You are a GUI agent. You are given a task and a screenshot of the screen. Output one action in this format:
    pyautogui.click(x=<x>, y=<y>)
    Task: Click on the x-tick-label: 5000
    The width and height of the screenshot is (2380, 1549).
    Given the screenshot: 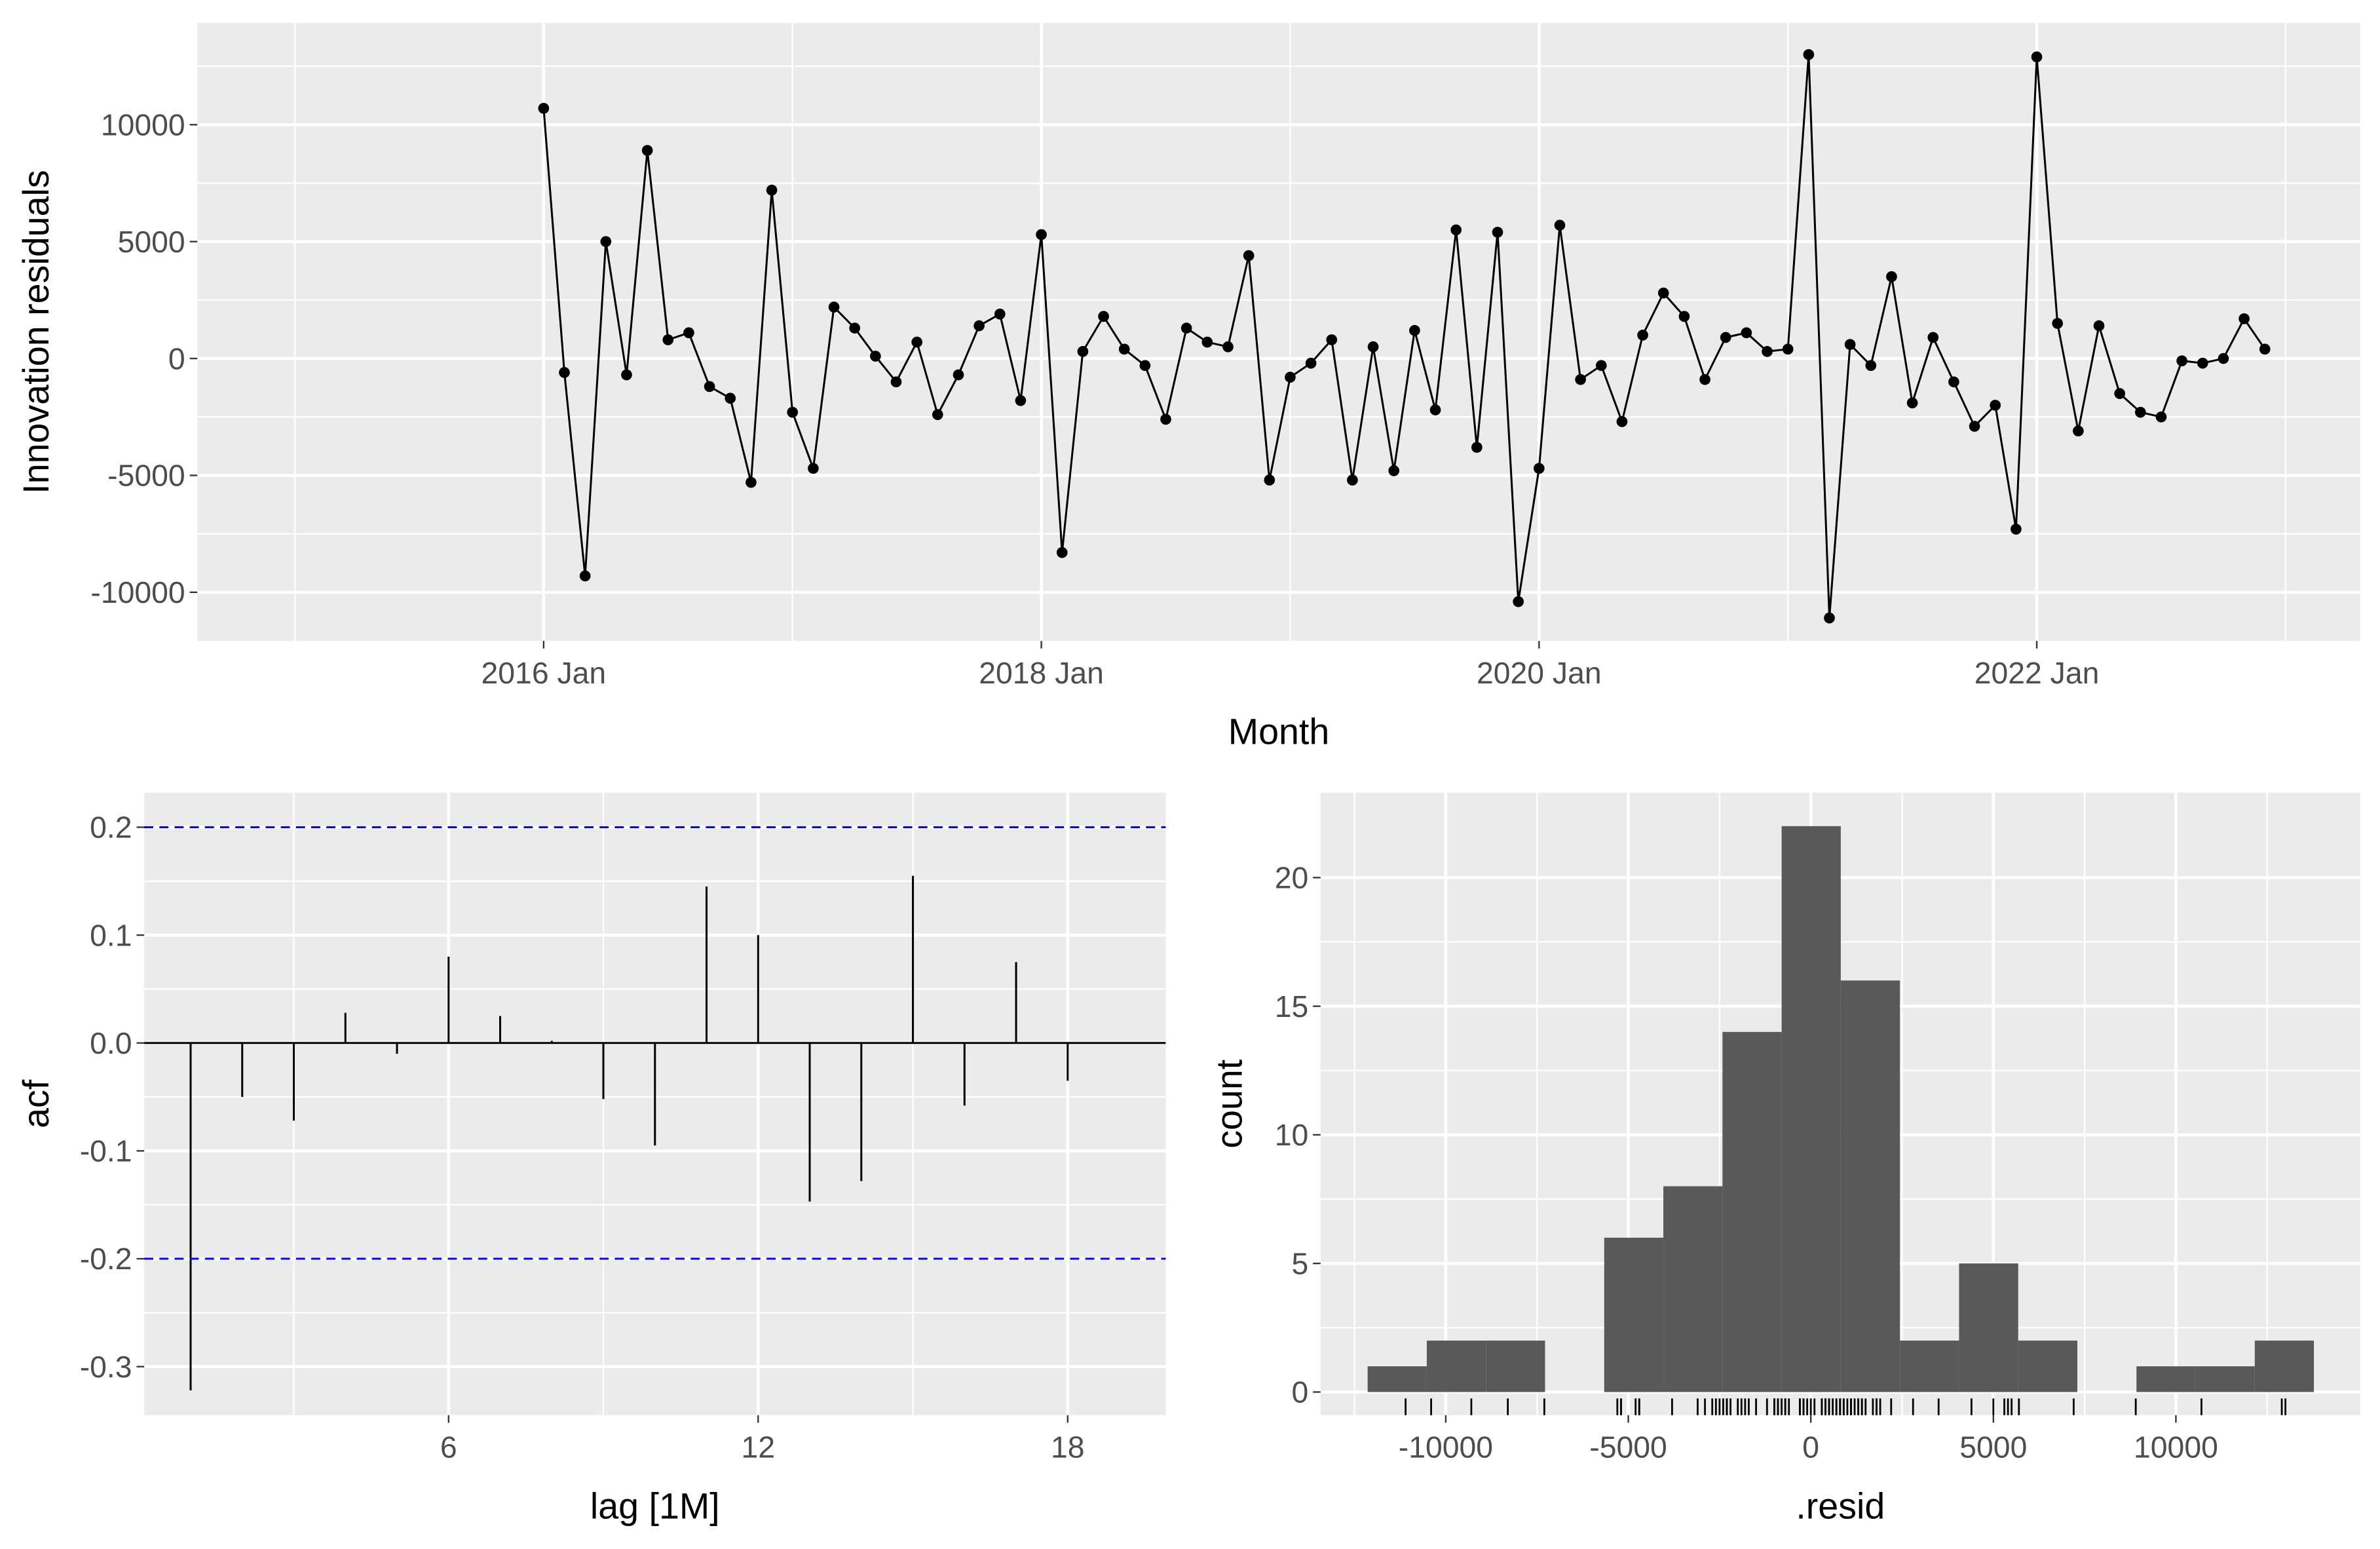 What is the action you would take?
    pyautogui.click(x=1993, y=1447)
    